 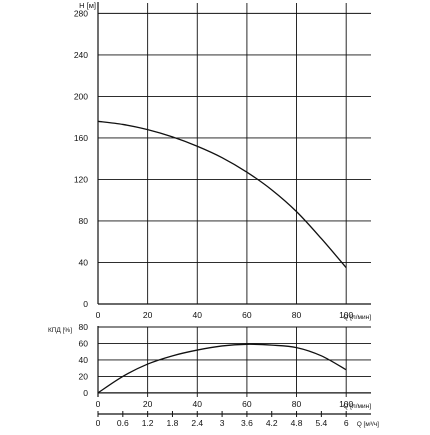 I want to click on secondary-tick-label: 4.2, so click(x=272, y=423).